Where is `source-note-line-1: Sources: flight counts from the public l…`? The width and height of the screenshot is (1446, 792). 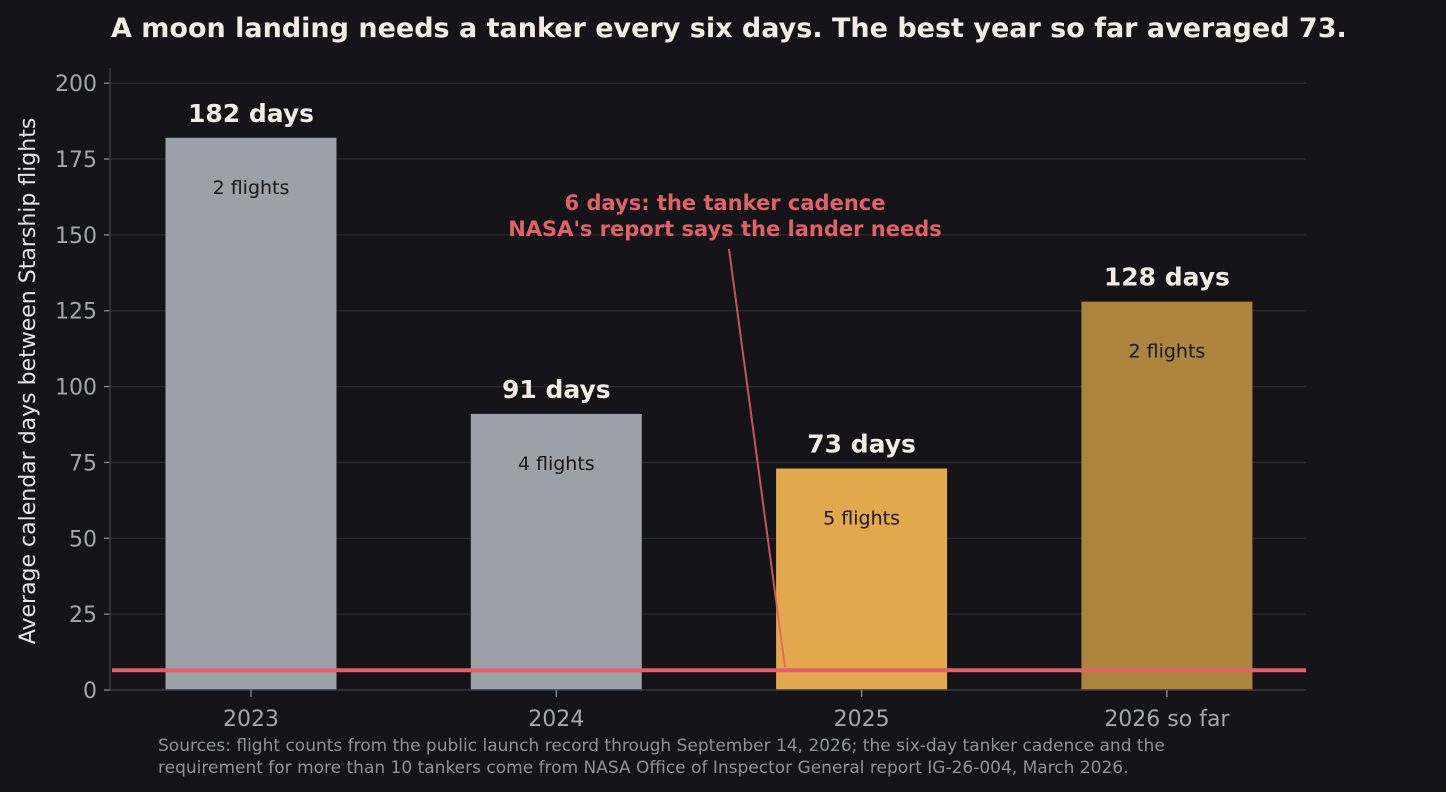 source-note-line-1: Sources: flight counts from the public l… is located at coordinates (661, 746).